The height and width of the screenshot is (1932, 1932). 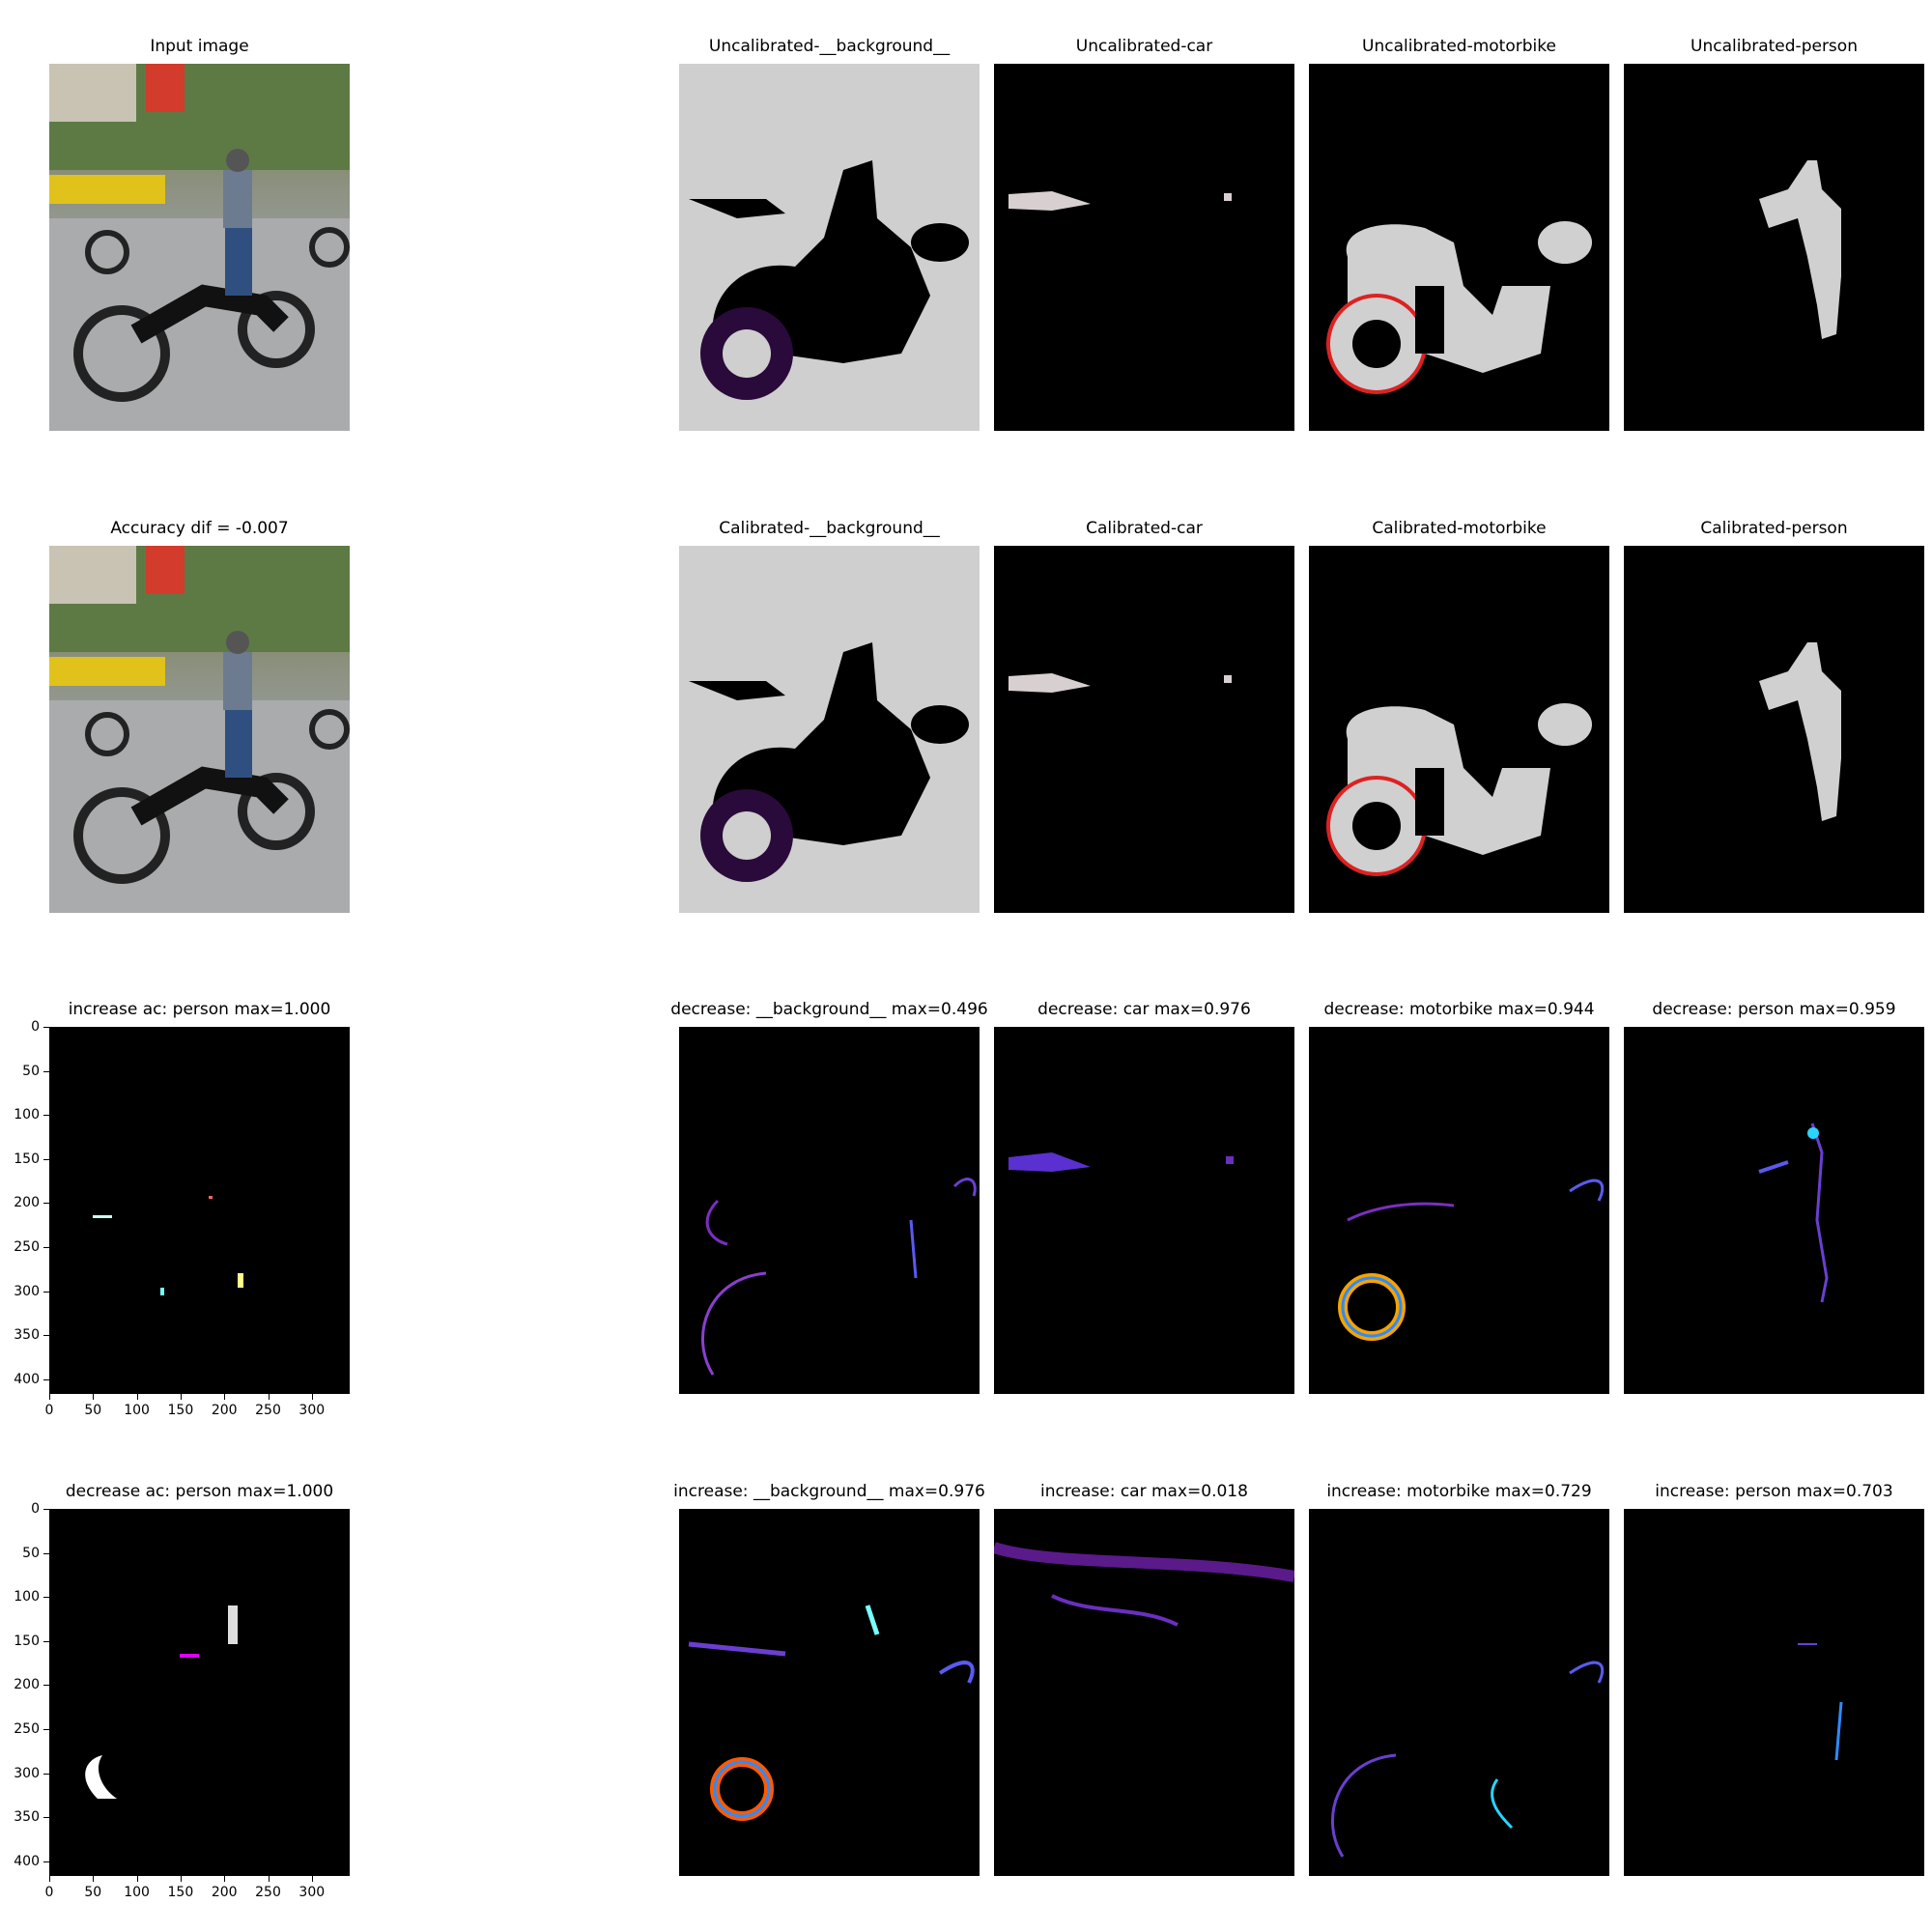 I want to click on calibrated-motorbike-panel: Calibrated-motorbike, so click(x=1459, y=716).